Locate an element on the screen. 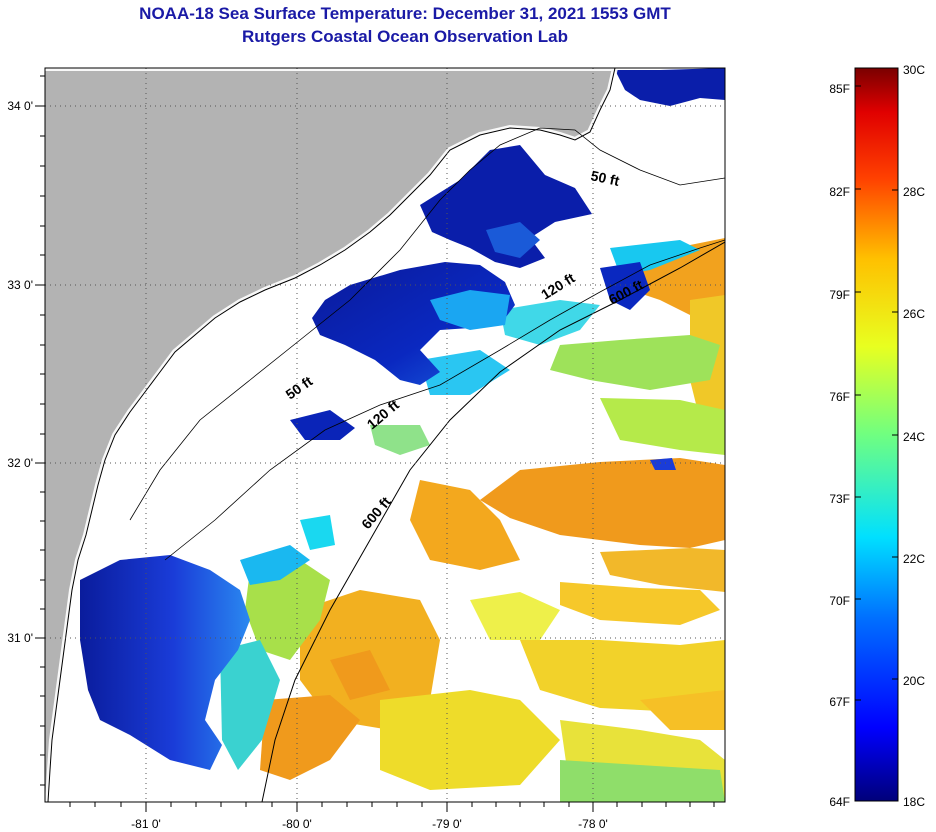  lat-tick-label: 32 0' is located at coordinates (20, 463).